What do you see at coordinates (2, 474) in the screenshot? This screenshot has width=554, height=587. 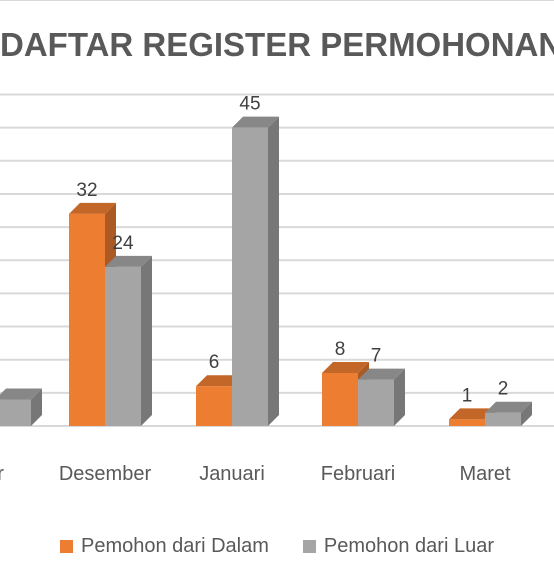 I see `x-tick-label: er` at bounding box center [2, 474].